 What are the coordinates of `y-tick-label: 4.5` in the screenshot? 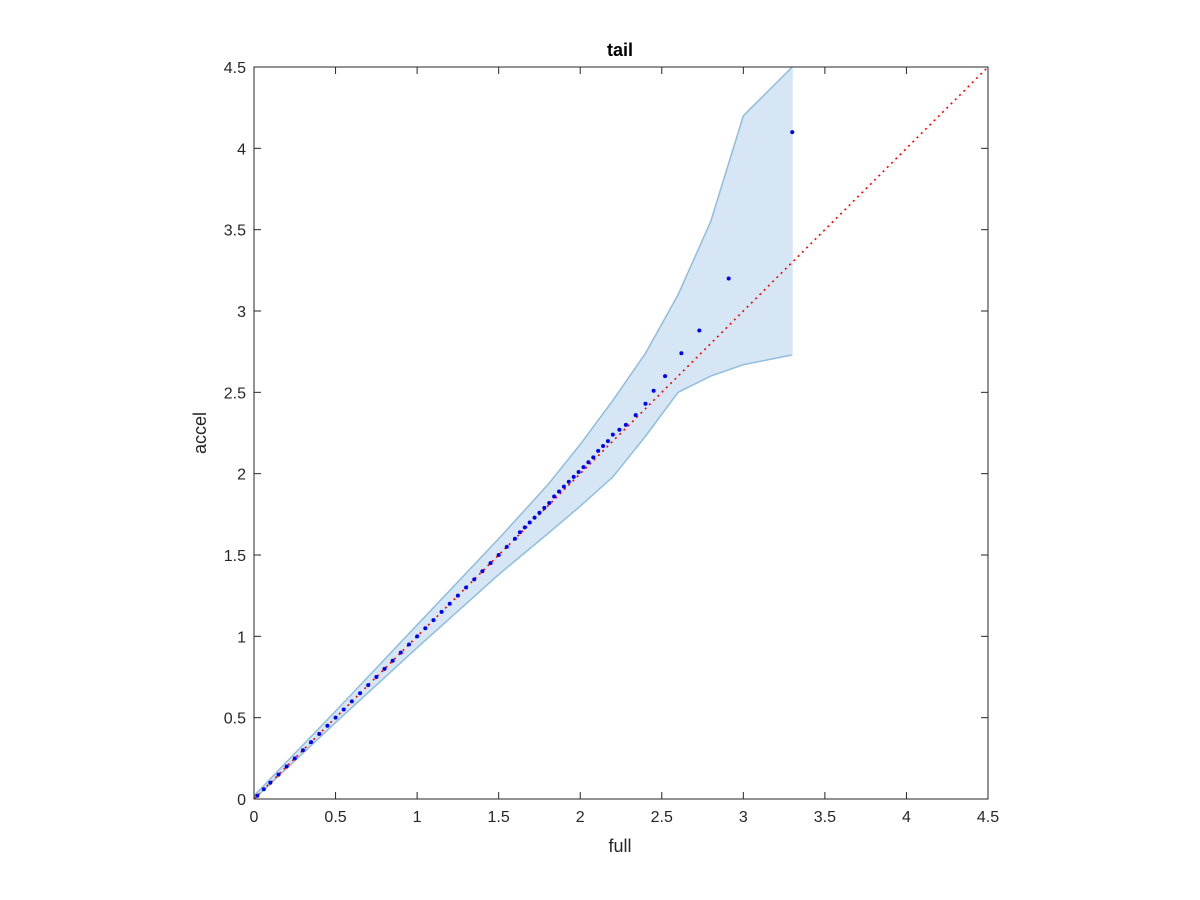 It's located at (235, 68).